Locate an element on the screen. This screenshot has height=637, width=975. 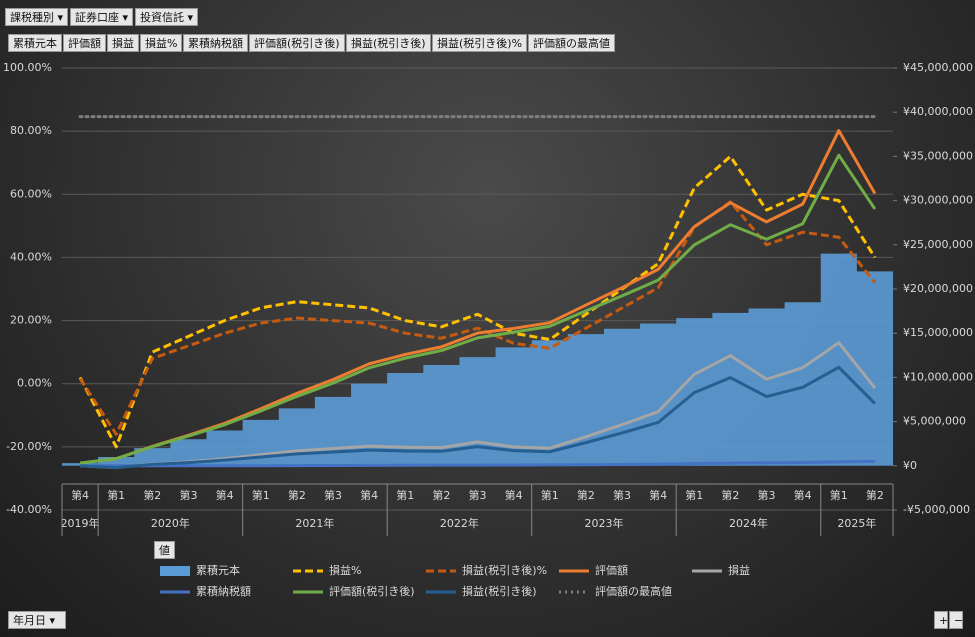
x-group-label: 2024年 is located at coordinates (748, 523).